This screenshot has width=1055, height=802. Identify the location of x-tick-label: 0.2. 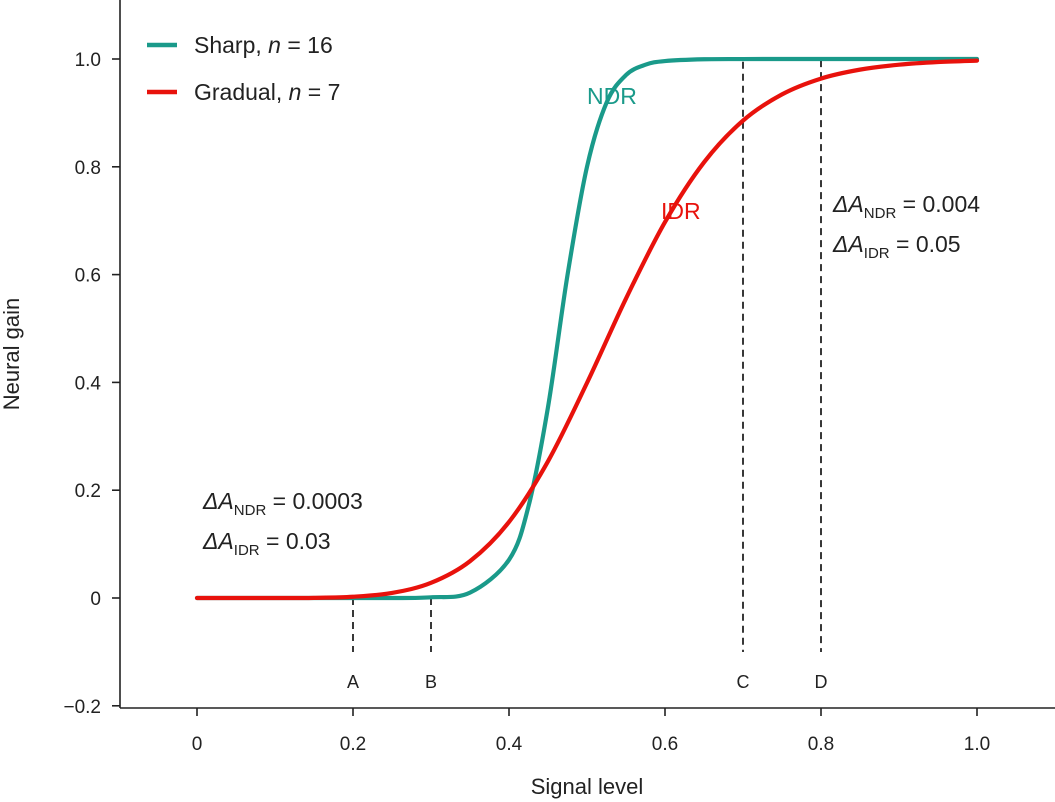
(353, 744).